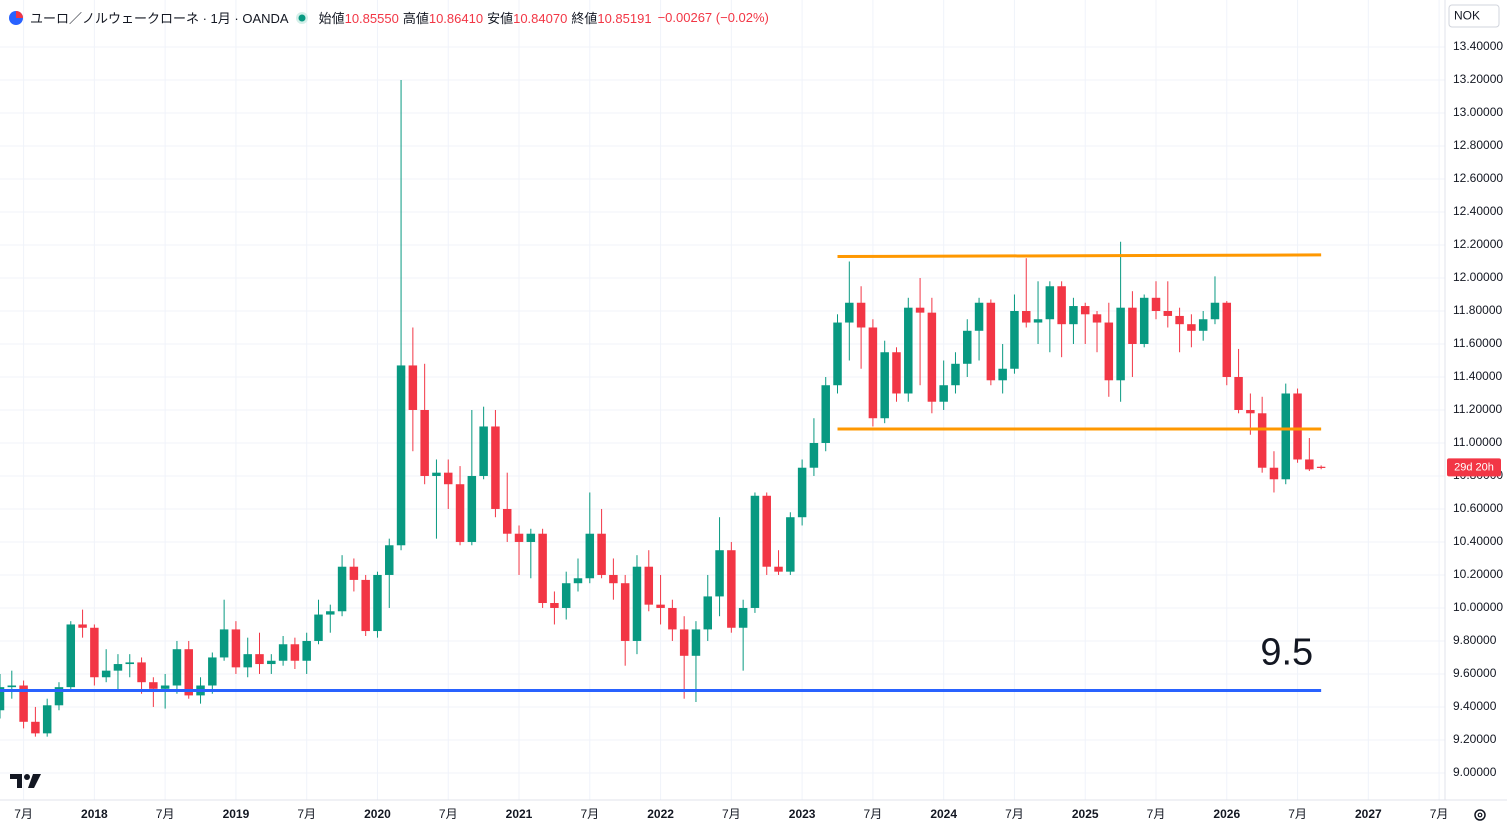 The image size is (1507, 827). I want to click on settings-icon, so click(1480, 815).